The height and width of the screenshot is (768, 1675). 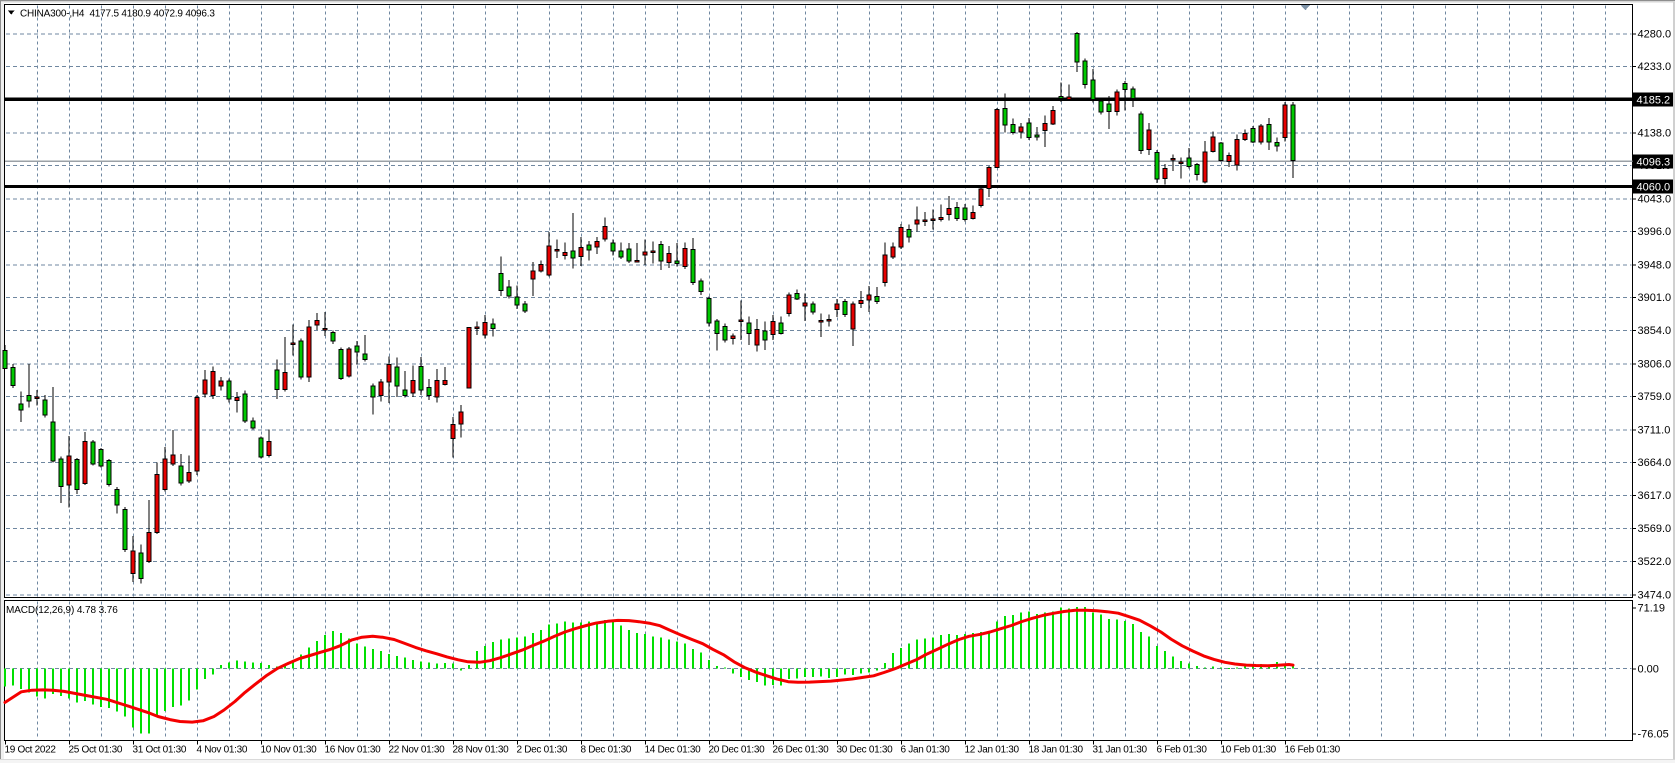 I want to click on svg-text: 6 Jan 01:30, so click(x=926, y=750).